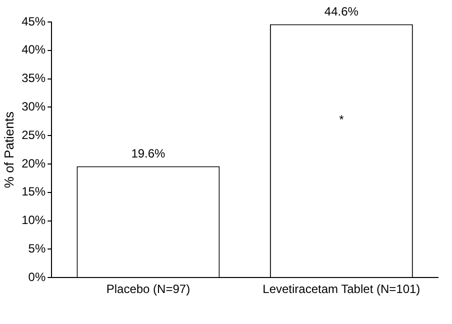 Image resolution: width=452 pixels, height=324 pixels. What do you see at coordinates (34, 135) in the screenshot?
I see `y-tick-label: 25%` at bounding box center [34, 135].